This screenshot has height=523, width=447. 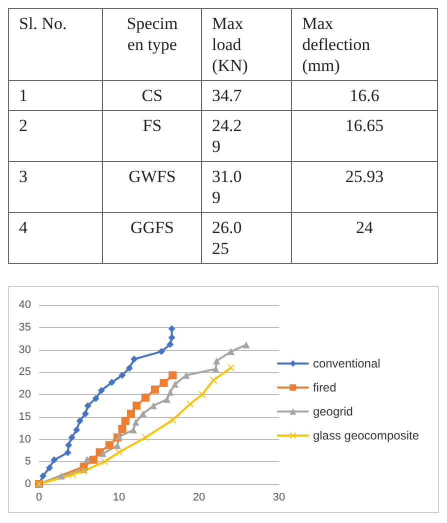 What do you see at coordinates (152, 44) in the screenshot?
I see `text: Specim en type` at bounding box center [152, 44].